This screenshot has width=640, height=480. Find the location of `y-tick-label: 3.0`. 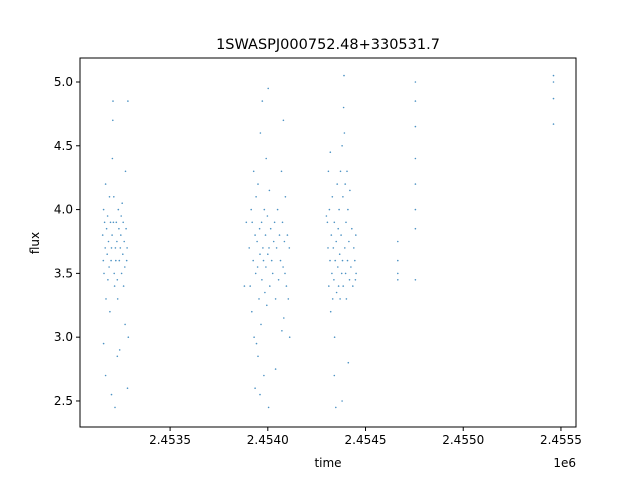

y-tick-label: 3.0 is located at coordinates (63, 337).